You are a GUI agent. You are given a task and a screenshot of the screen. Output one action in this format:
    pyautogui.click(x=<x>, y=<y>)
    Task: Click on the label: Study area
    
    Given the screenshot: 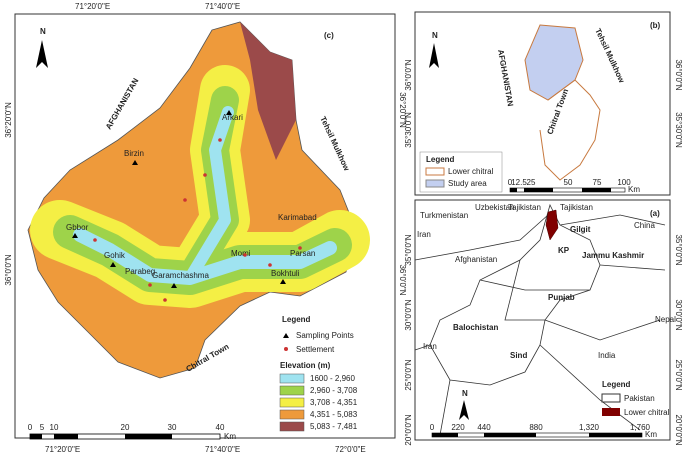 What is the action you would take?
    pyautogui.click(x=467, y=183)
    